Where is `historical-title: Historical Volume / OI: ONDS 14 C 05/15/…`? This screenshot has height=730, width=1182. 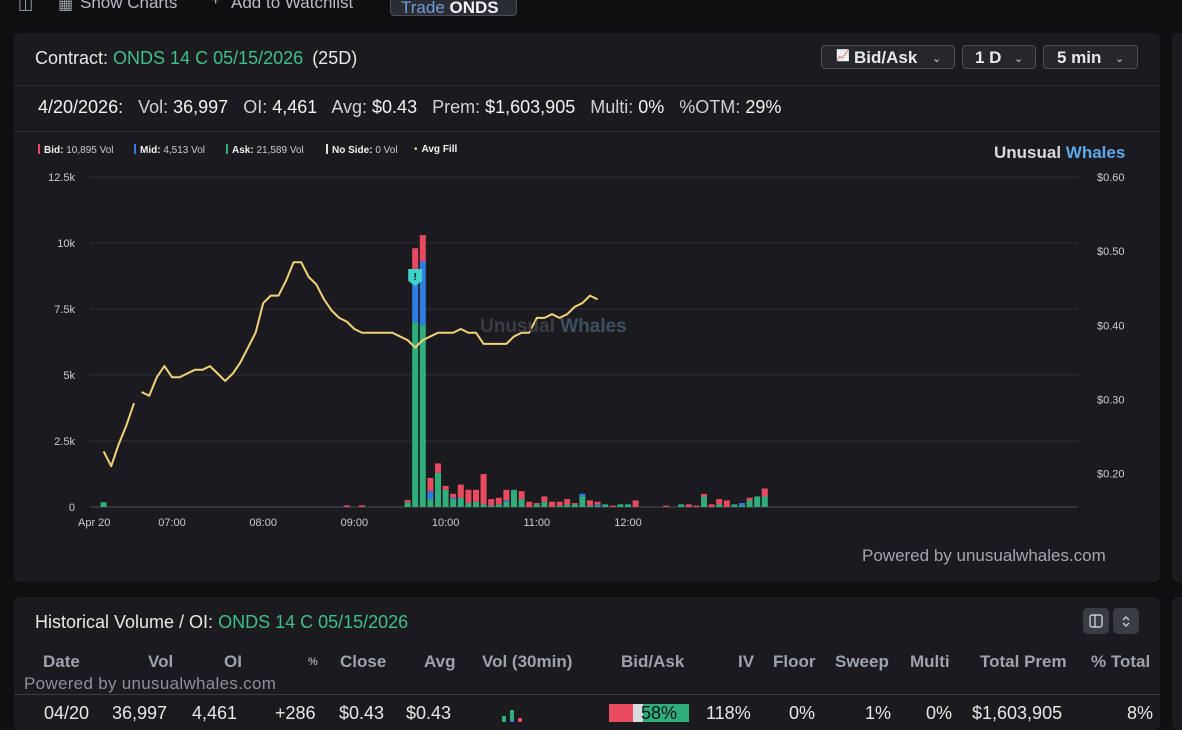
historical-title: Historical Volume / OI: ONDS 14 C 05/15/… is located at coordinates (221, 622).